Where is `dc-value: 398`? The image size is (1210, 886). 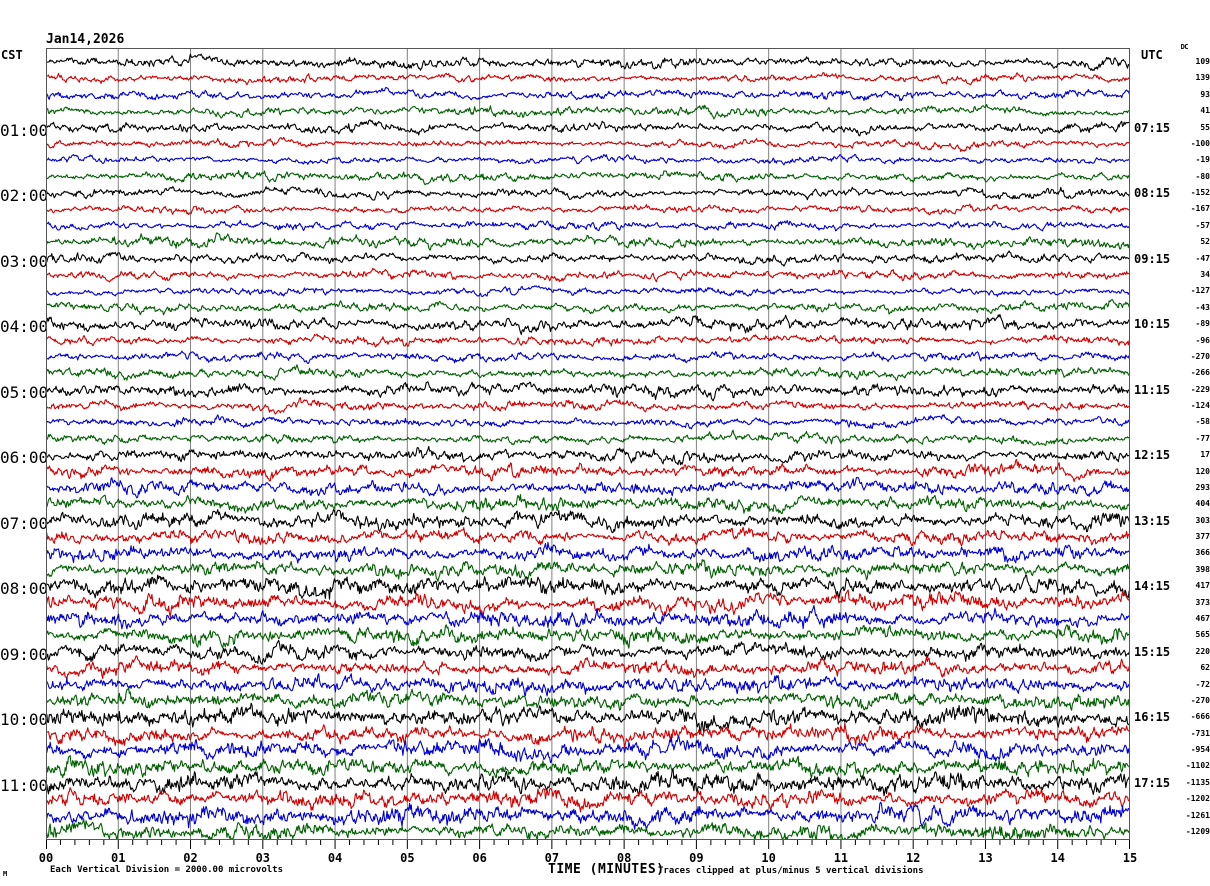
dc-value: 398 is located at coordinates (1202, 569).